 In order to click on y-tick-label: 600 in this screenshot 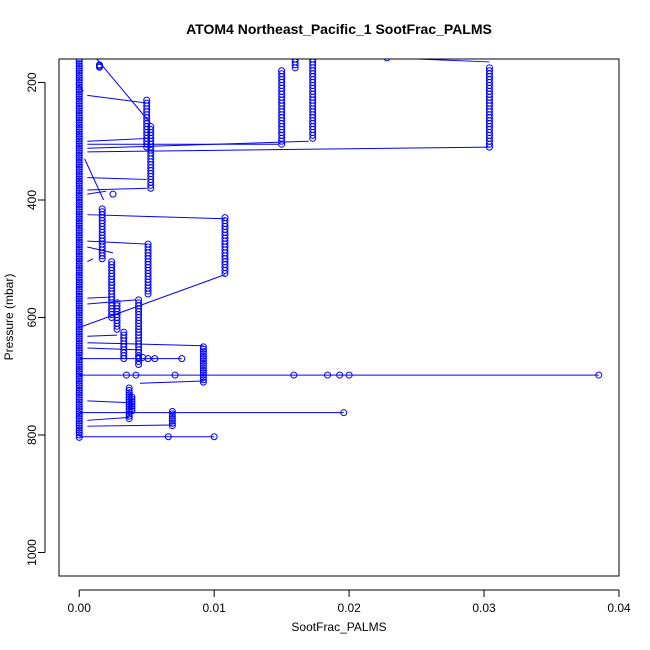, I will do `click(32, 317)`.